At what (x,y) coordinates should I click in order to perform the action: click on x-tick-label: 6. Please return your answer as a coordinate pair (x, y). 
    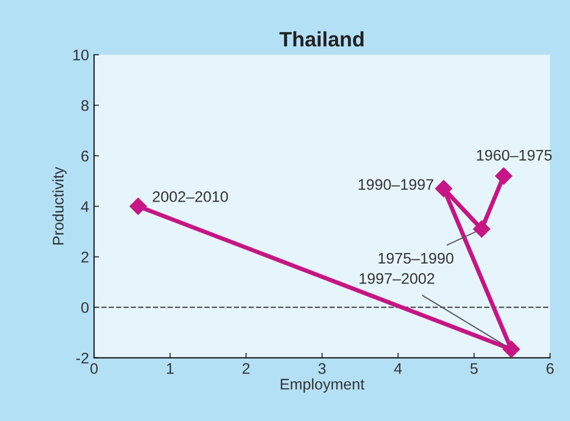
    Looking at the image, I should click on (550, 368).